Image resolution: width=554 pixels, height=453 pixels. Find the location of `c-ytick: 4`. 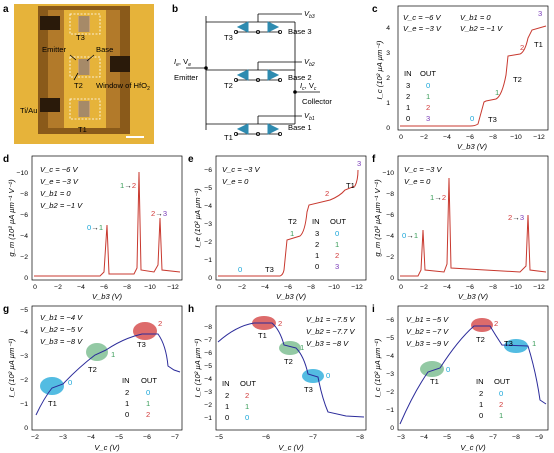

c-ytick: 4 is located at coordinates (388, 28).